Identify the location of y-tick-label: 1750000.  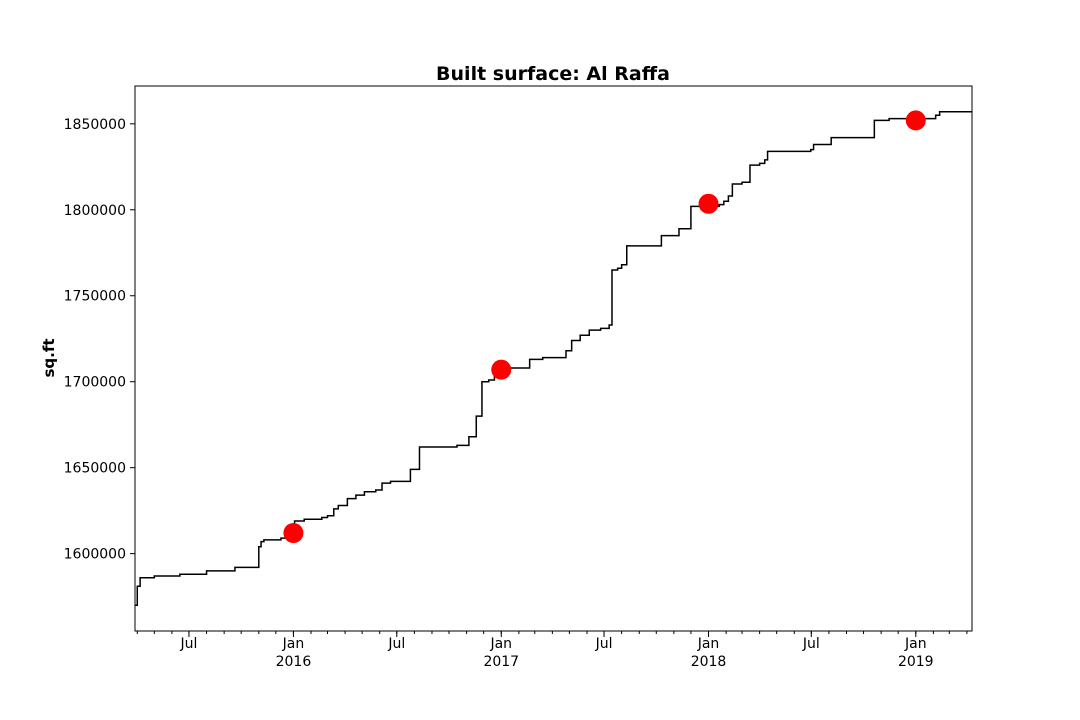
(95, 297).